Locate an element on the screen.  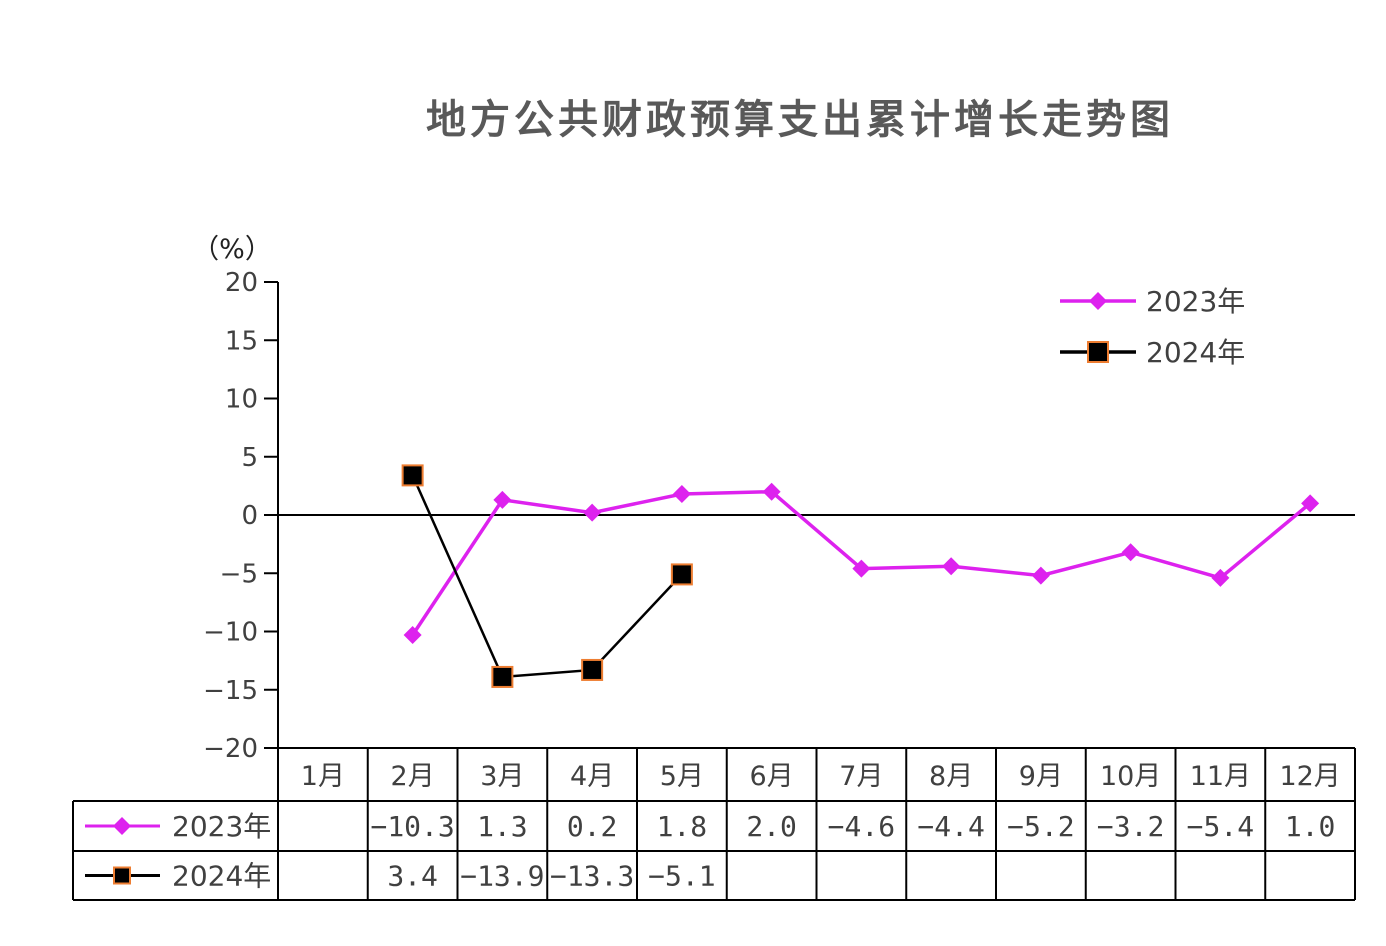
y-tick-label: 15 is located at coordinates (241, 341).